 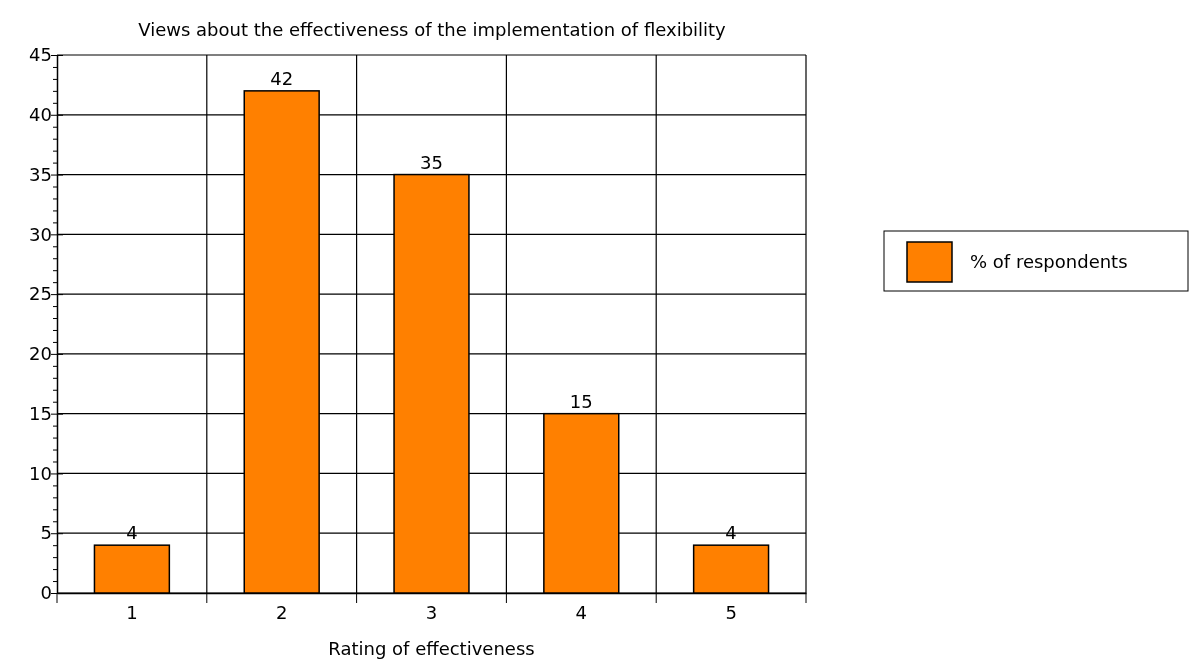 I want to click on data-label: 35, so click(x=431, y=162).